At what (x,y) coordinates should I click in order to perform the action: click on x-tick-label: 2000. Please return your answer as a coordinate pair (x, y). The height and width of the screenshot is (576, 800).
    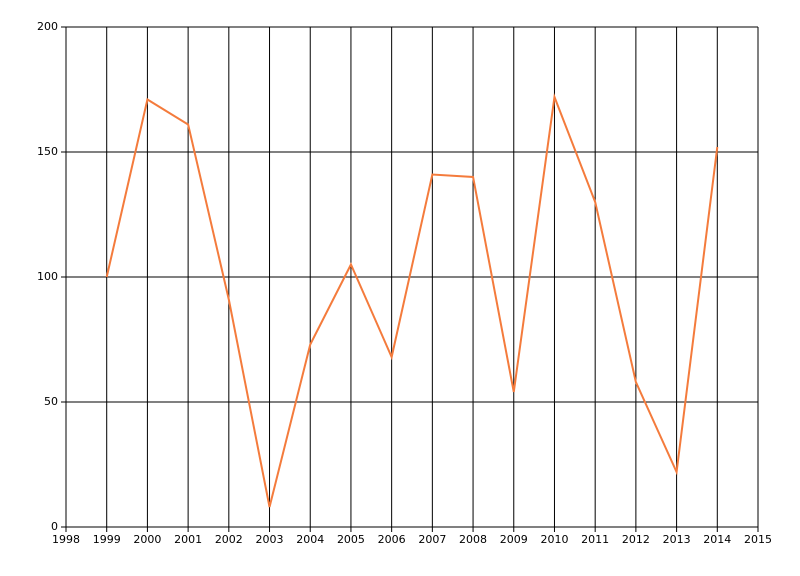
    Looking at the image, I should click on (147, 539).